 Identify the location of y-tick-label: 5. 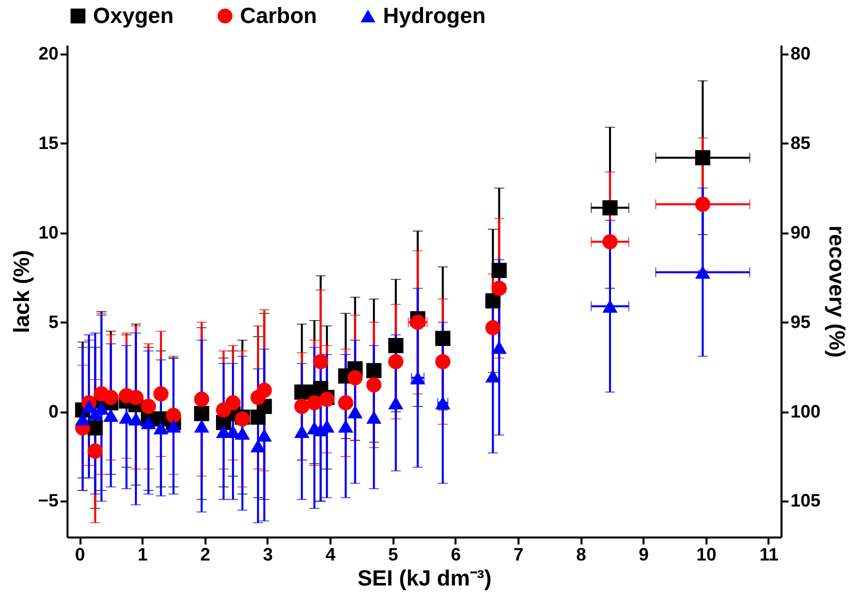
(53, 322).